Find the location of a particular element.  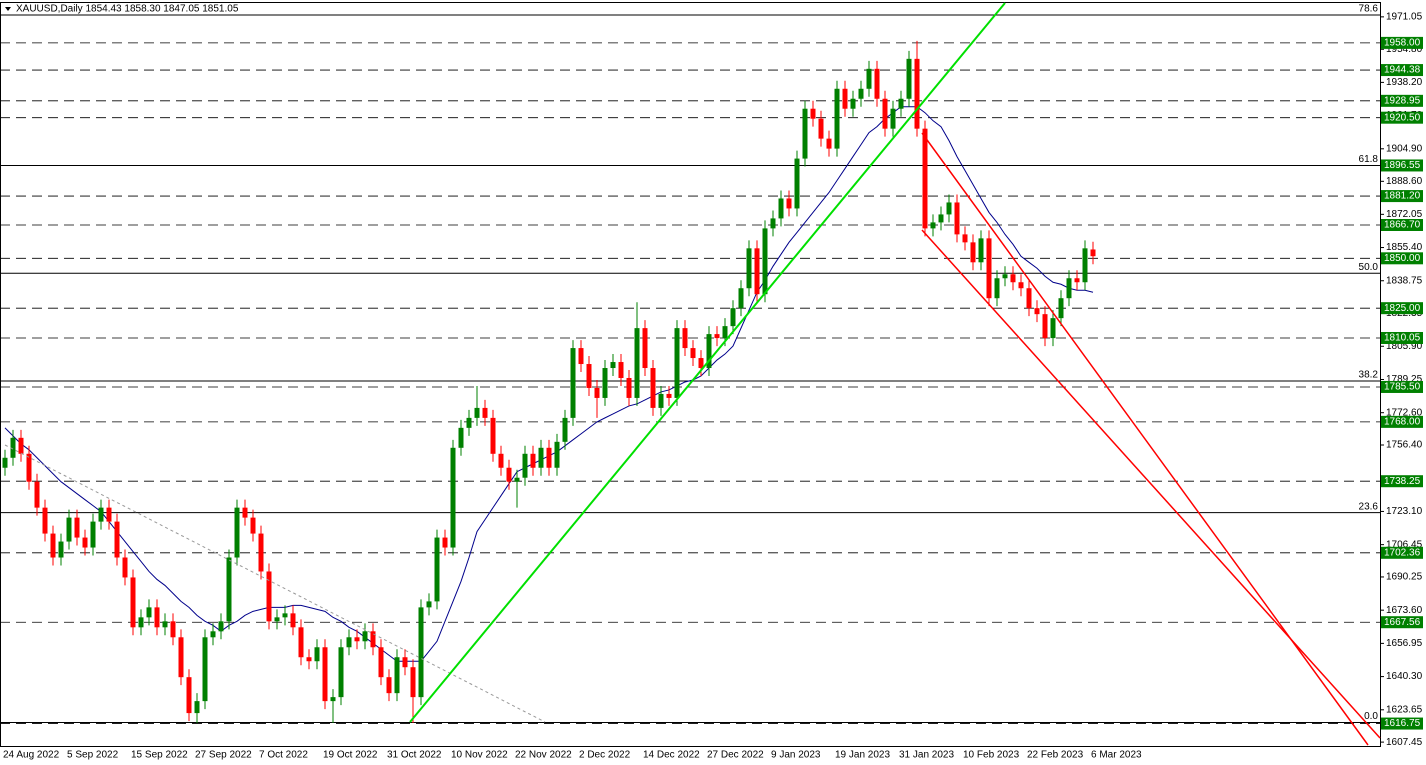

level-label: 1881.20 is located at coordinates (1402, 196).